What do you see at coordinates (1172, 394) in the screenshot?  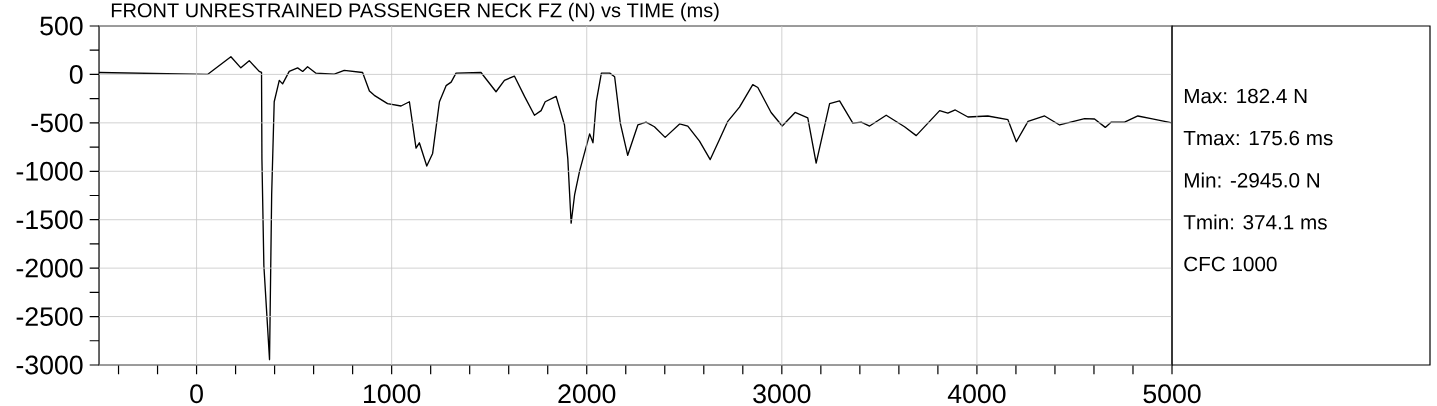 I see `x-tick-label: 5000` at bounding box center [1172, 394].